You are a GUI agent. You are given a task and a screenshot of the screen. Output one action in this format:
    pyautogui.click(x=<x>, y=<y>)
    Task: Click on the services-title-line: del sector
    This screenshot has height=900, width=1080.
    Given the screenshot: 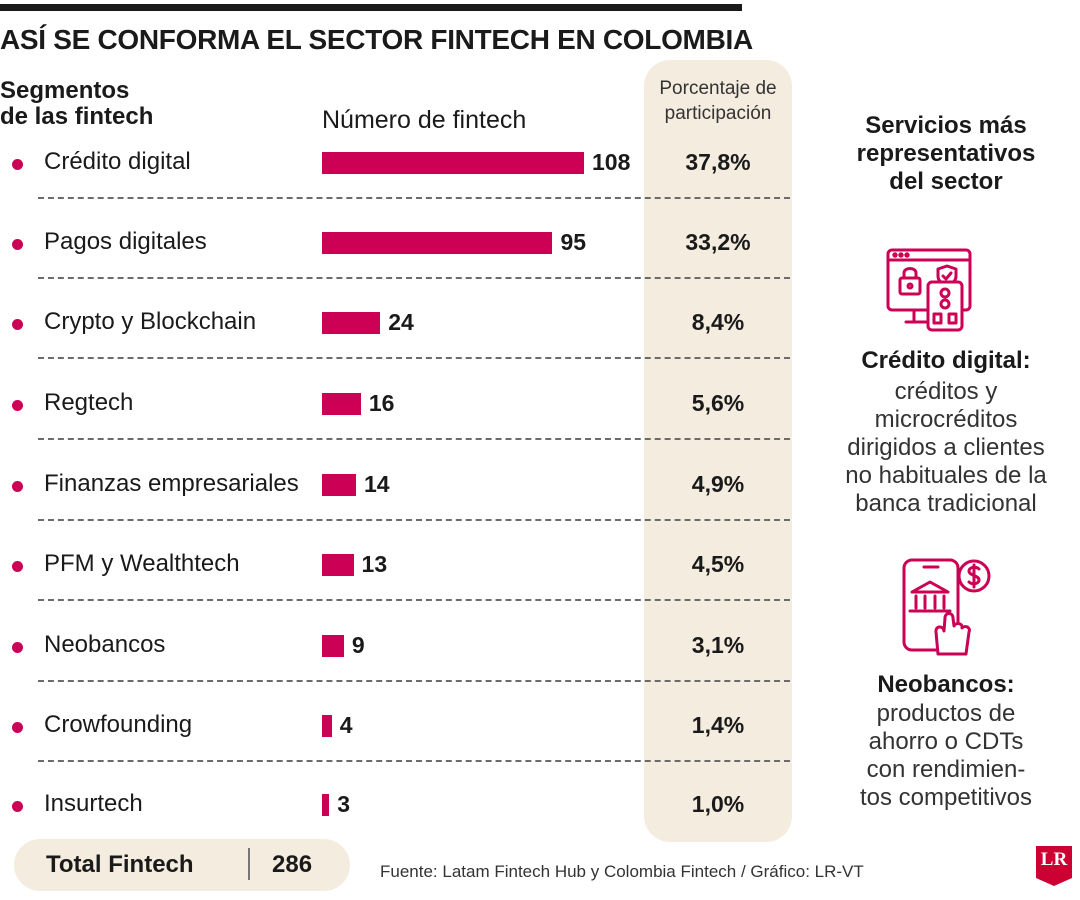 What is the action you would take?
    pyautogui.click(x=946, y=181)
    